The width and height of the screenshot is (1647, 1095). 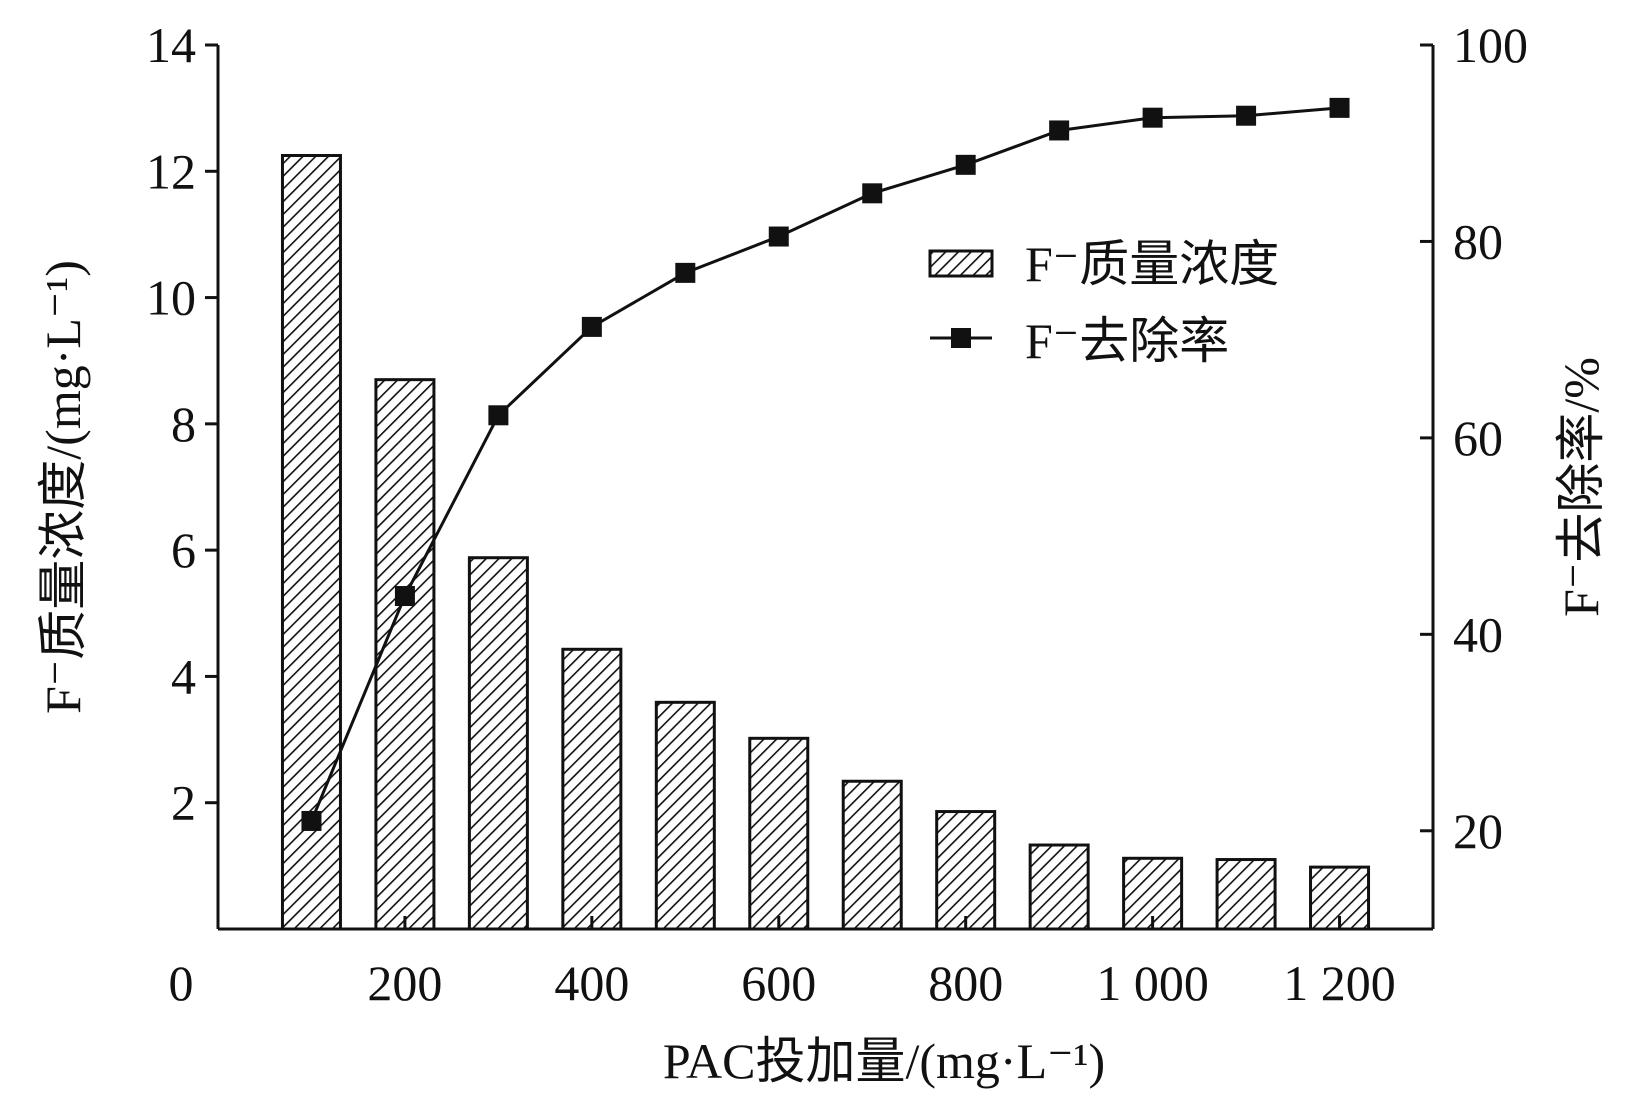 I want to click on y-left-tick-label: 12, so click(x=171, y=171).